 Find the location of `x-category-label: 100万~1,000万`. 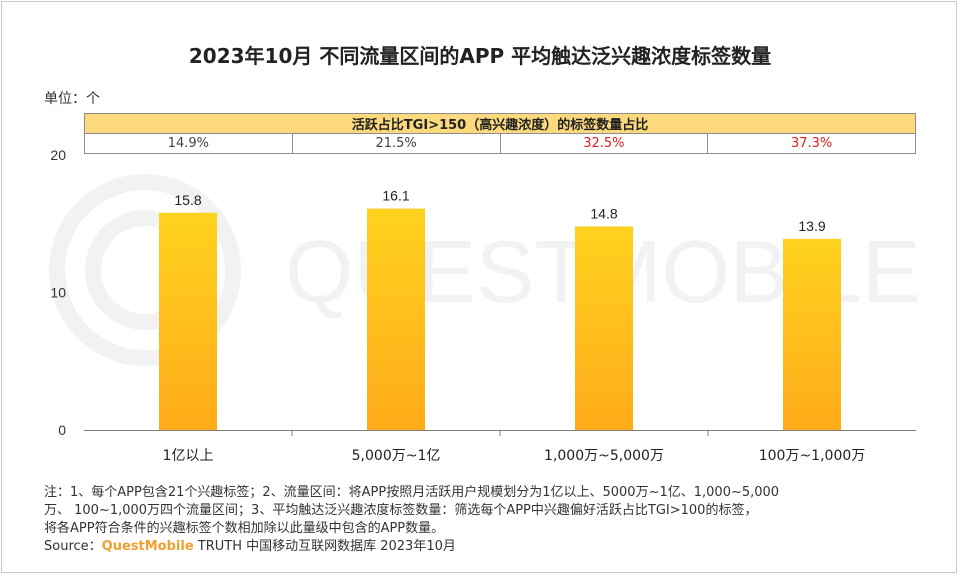

x-category-label: 100万~1,000万 is located at coordinates (812, 456).